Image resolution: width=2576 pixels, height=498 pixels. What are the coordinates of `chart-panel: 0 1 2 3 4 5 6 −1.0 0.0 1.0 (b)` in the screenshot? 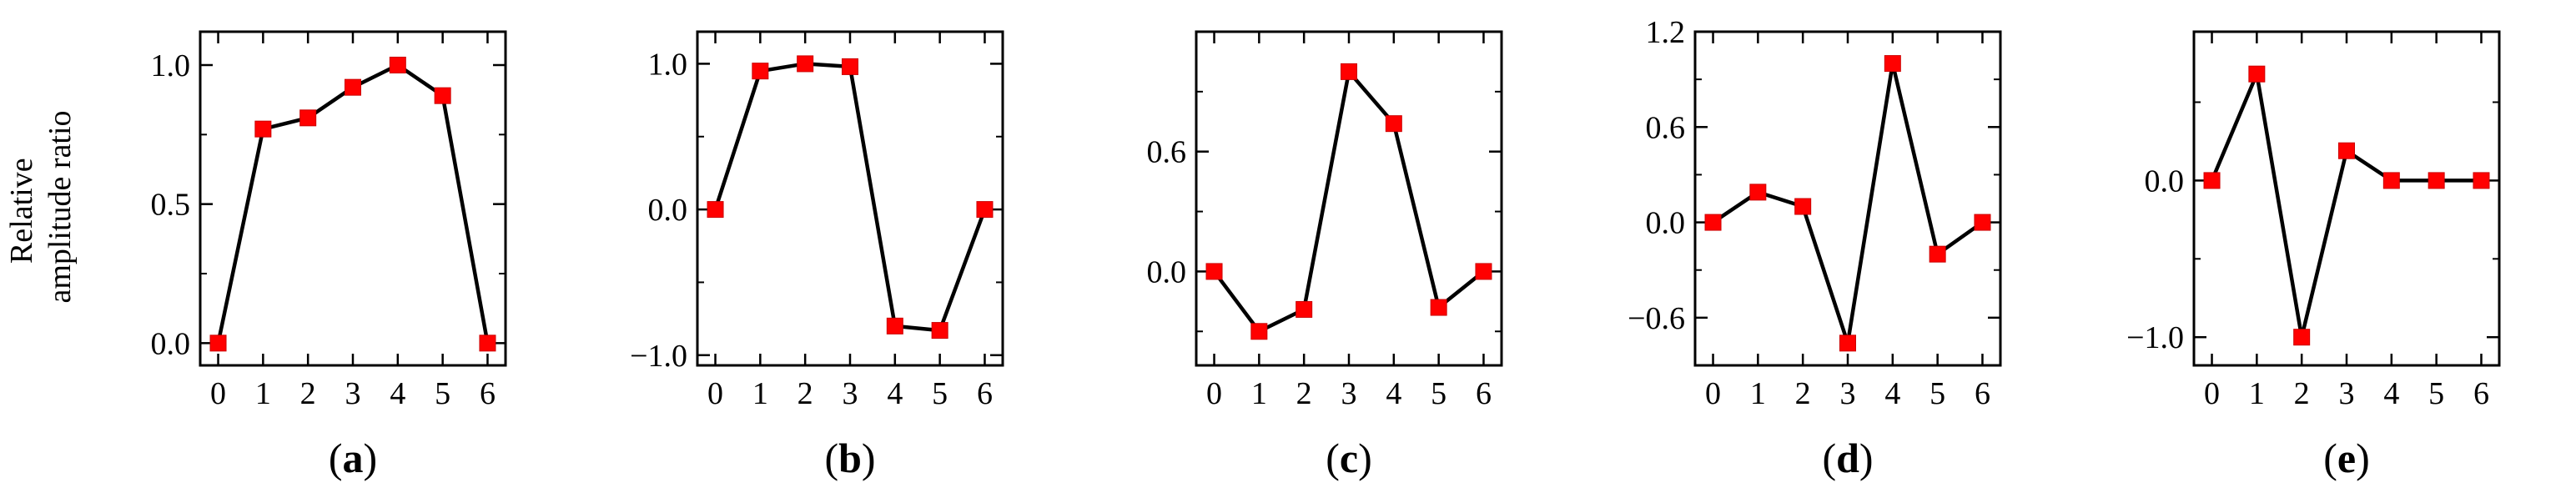 It's located at (817, 255).